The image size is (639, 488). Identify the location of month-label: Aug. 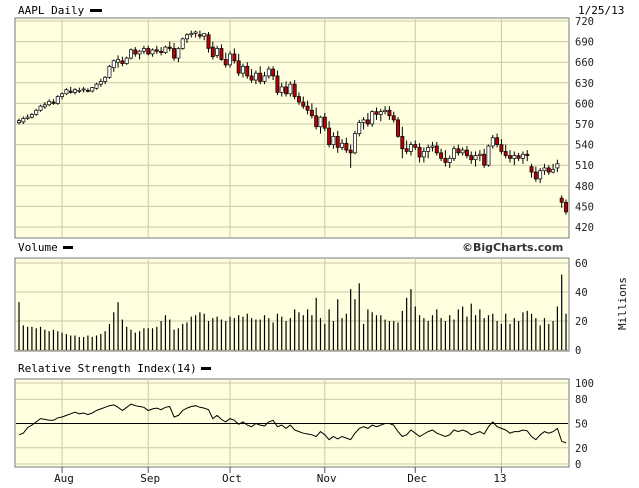
(64, 478).